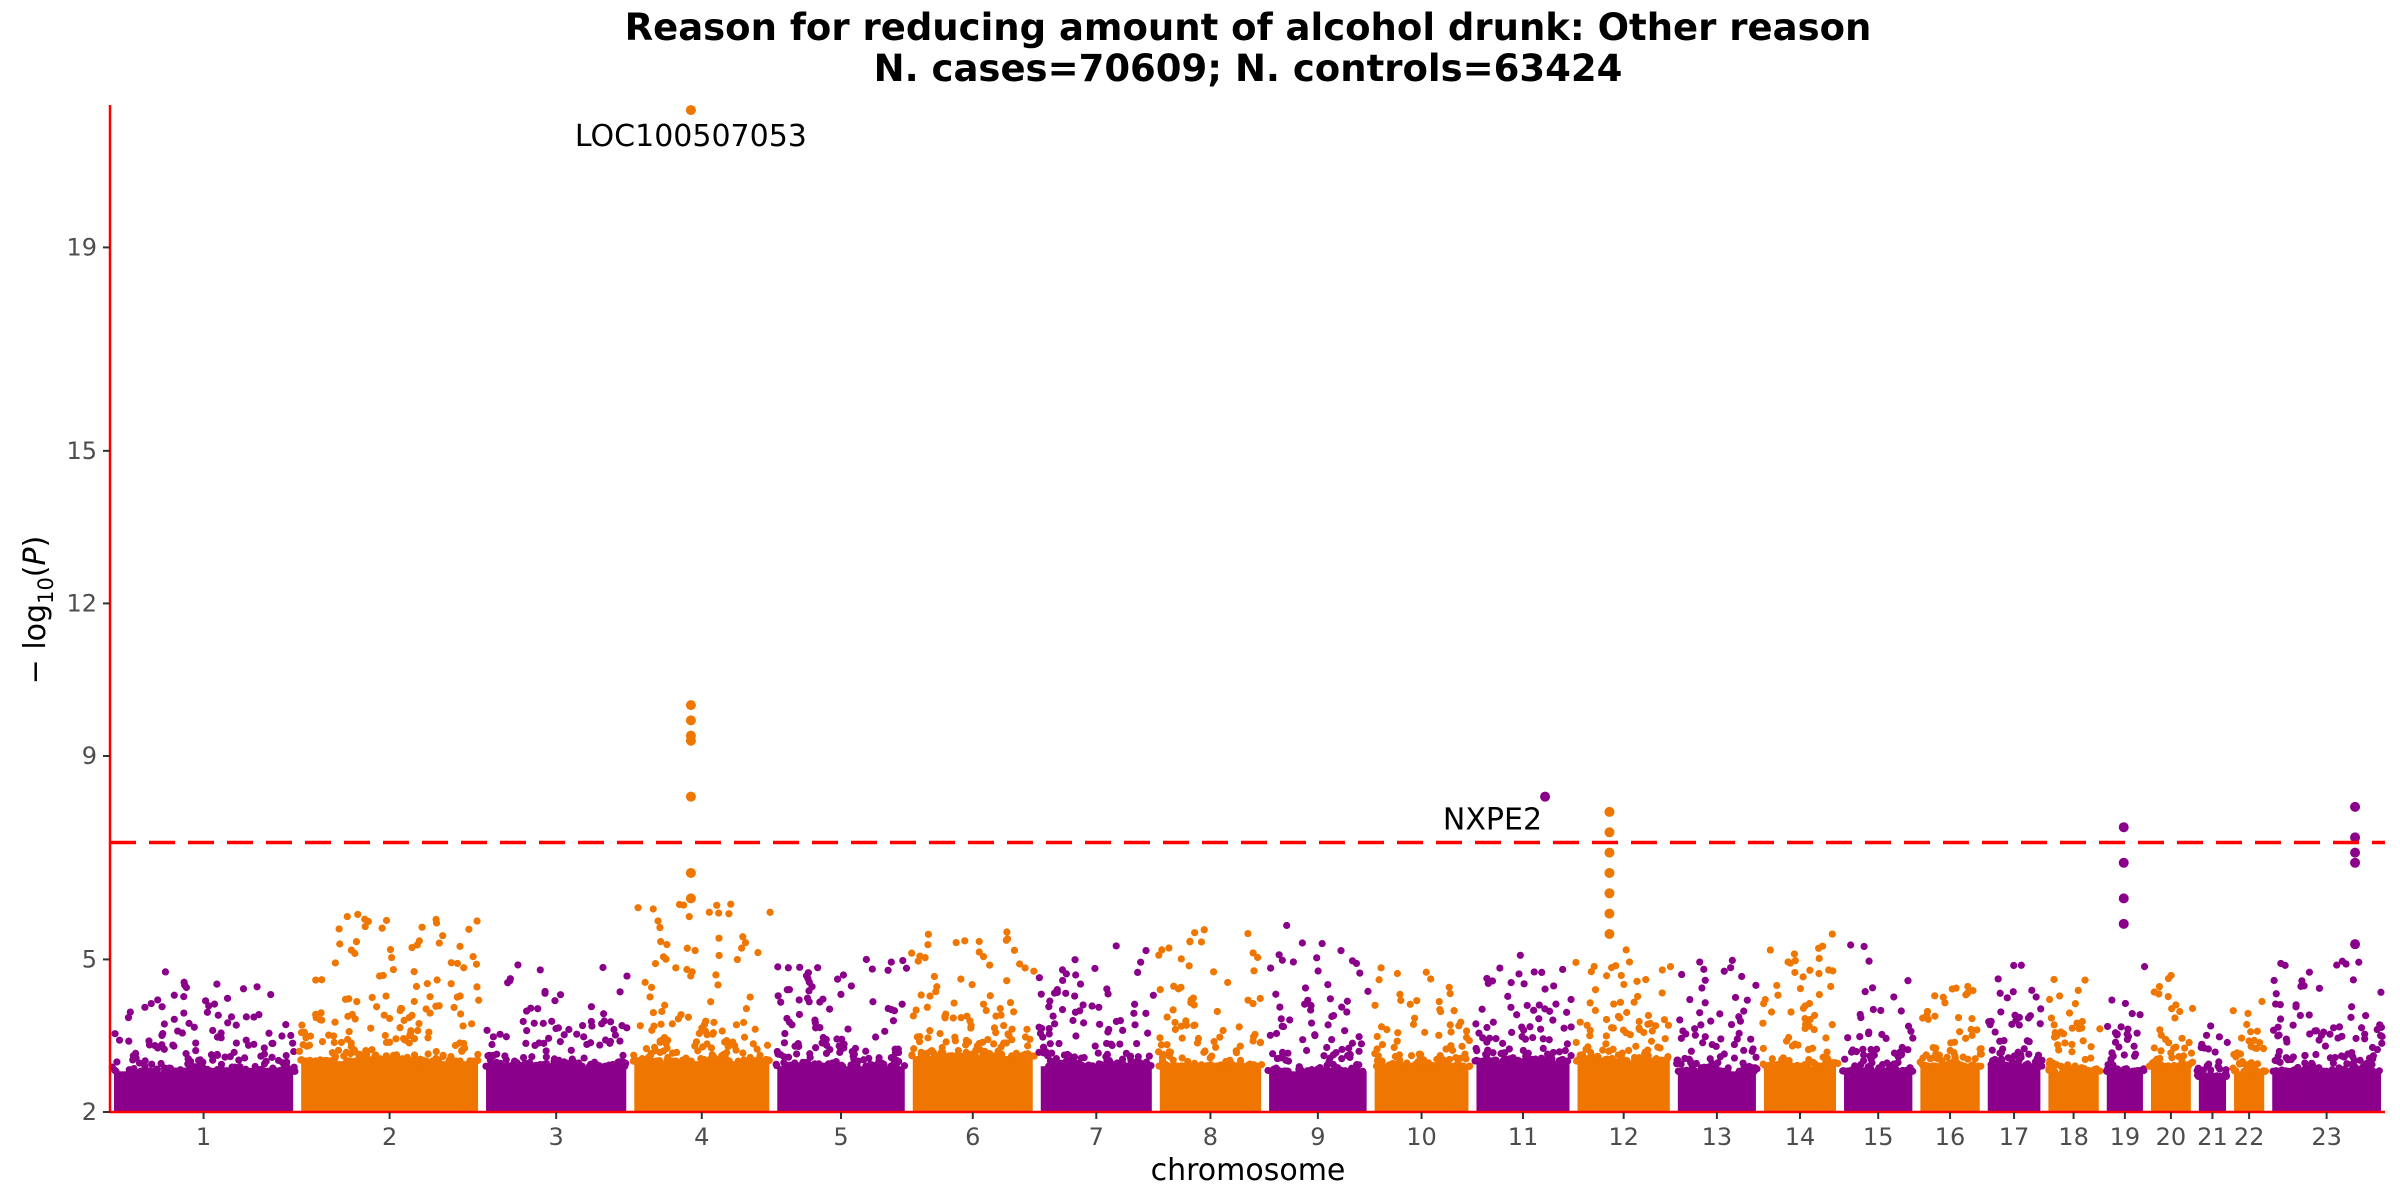 This screenshot has height=1200, width=2400. What do you see at coordinates (2144, 967) in the screenshot?
I see `chromosome-19-point` at bounding box center [2144, 967].